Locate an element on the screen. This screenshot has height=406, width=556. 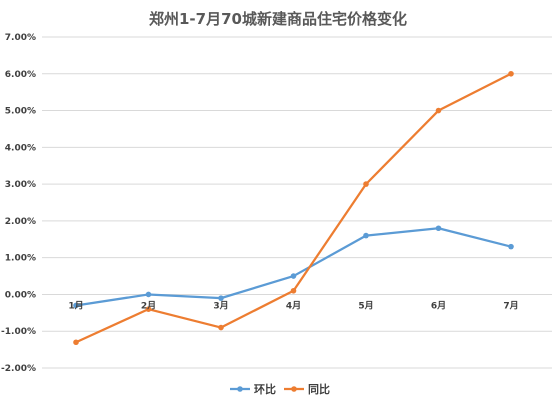
y-tick-label: 1.00% is located at coordinates (20, 259).